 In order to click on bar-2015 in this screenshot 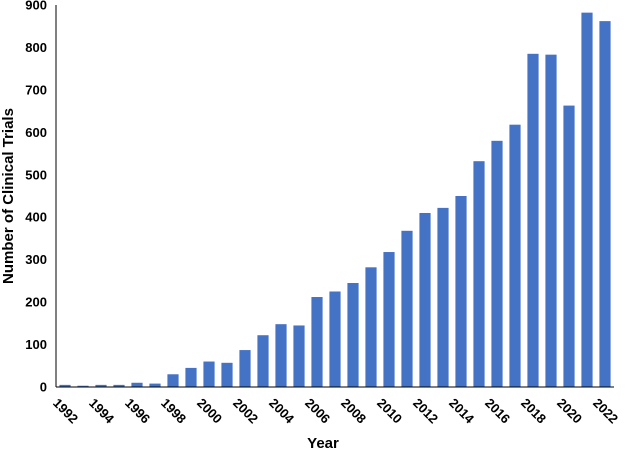, I will do `click(479, 274)`.